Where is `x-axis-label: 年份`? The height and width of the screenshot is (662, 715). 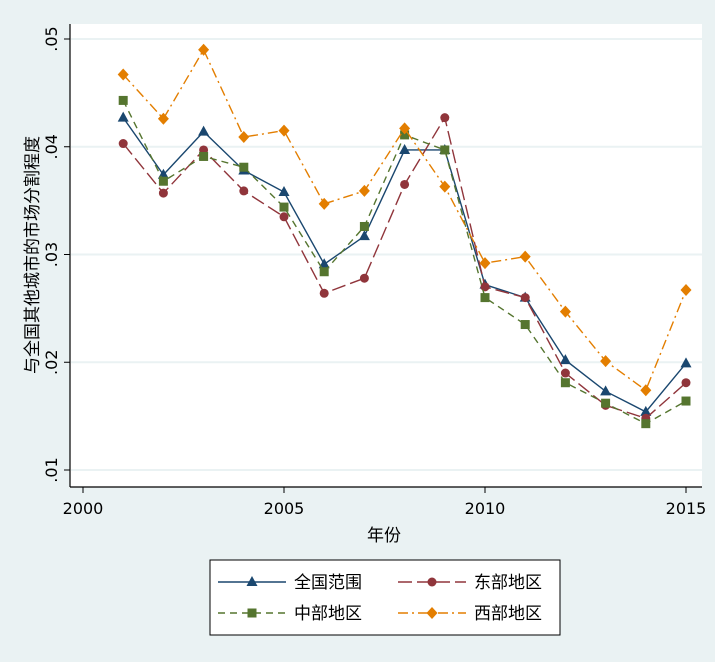
x-axis-label: 年份 is located at coordinates (384, 536).